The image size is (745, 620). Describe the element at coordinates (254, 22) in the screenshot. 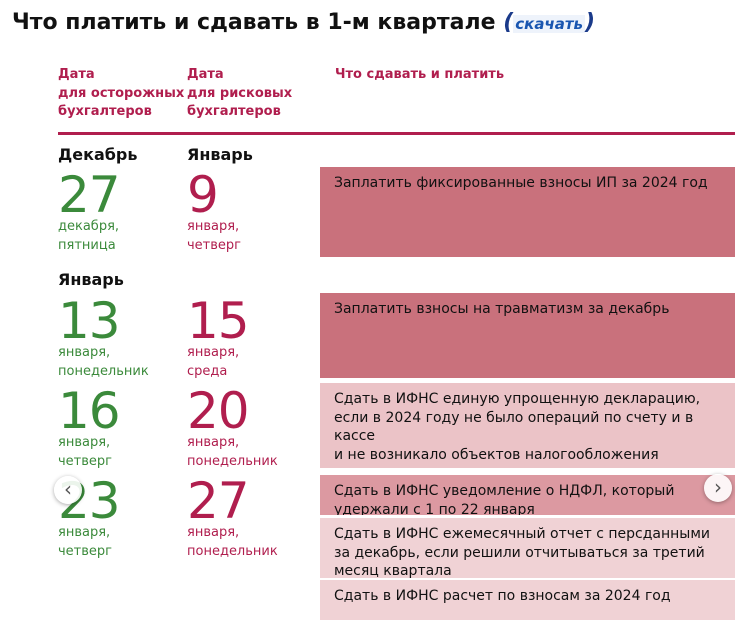

I see `title-text: Что платить и сдавать в 1-м квартале` at that location.